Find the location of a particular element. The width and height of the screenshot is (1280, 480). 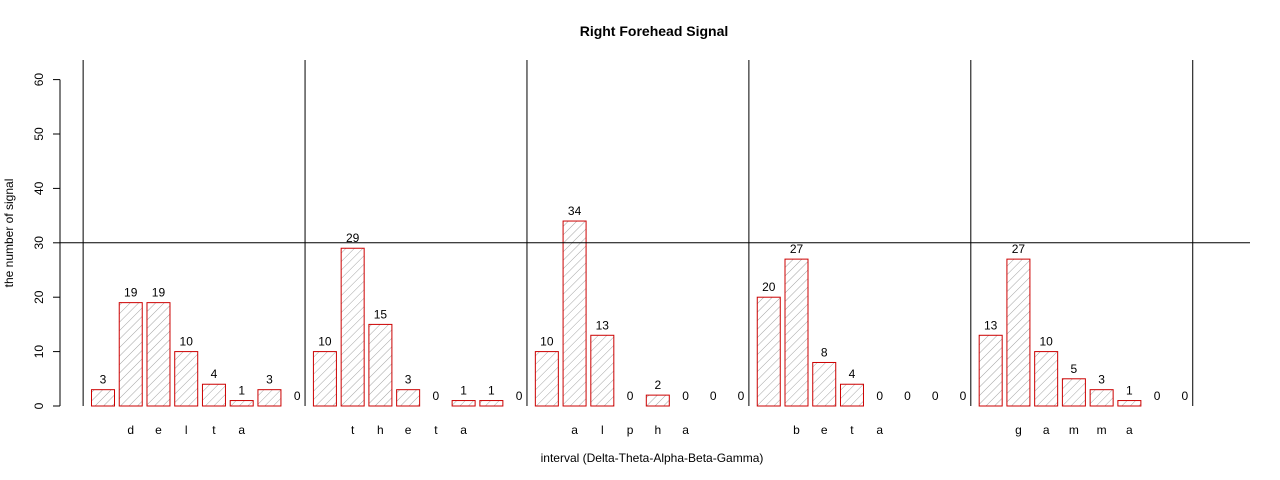

category-letter: d is located at coordinates (130, 430).